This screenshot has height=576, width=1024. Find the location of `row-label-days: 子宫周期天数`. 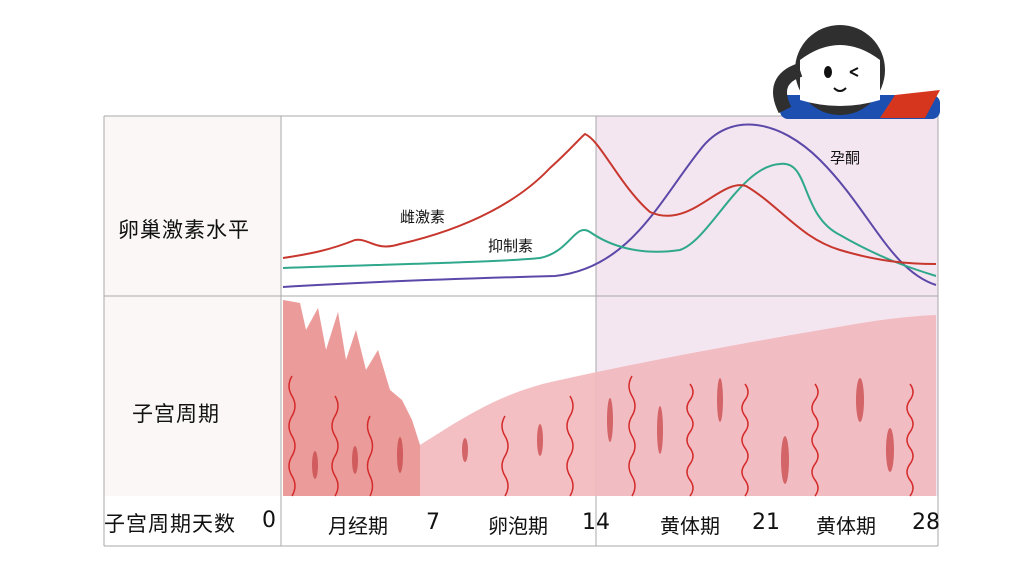

row-label-days: 子宫周期天数 is located at coordinates (170, 524).